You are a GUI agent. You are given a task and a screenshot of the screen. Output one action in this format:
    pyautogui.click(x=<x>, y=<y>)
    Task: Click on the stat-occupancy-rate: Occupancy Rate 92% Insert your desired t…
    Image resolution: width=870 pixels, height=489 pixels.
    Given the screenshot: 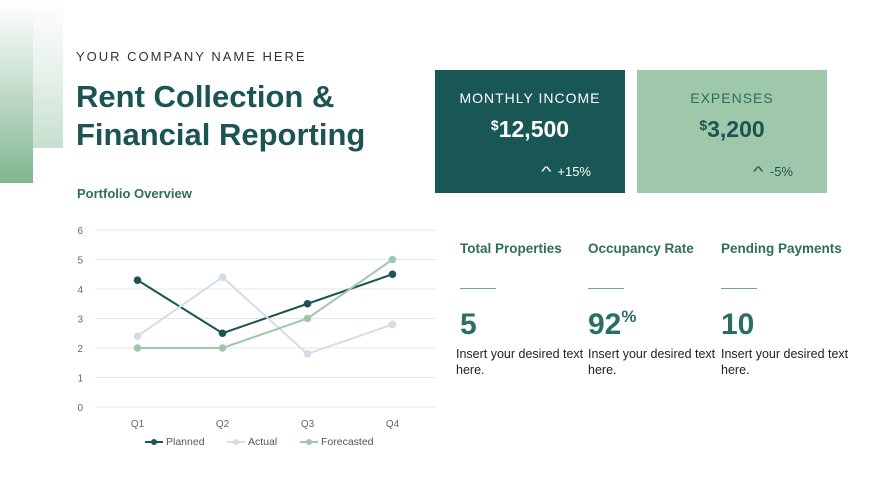 What is the action you would take?
    pyautogui.click(x=653, y=309)
    